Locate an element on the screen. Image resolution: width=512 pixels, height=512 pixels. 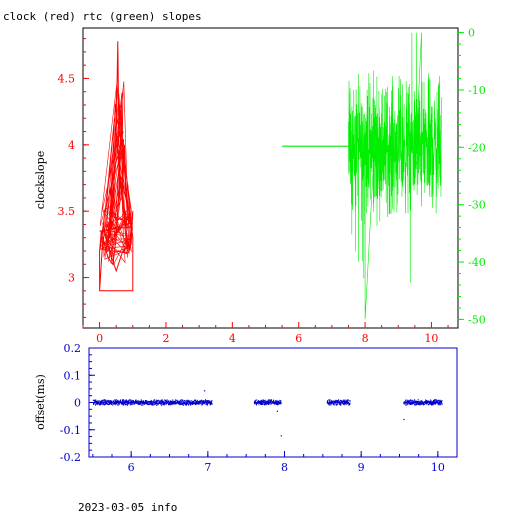
slopes-y2-tick-label: -10 is located at coordinates (477, 90).